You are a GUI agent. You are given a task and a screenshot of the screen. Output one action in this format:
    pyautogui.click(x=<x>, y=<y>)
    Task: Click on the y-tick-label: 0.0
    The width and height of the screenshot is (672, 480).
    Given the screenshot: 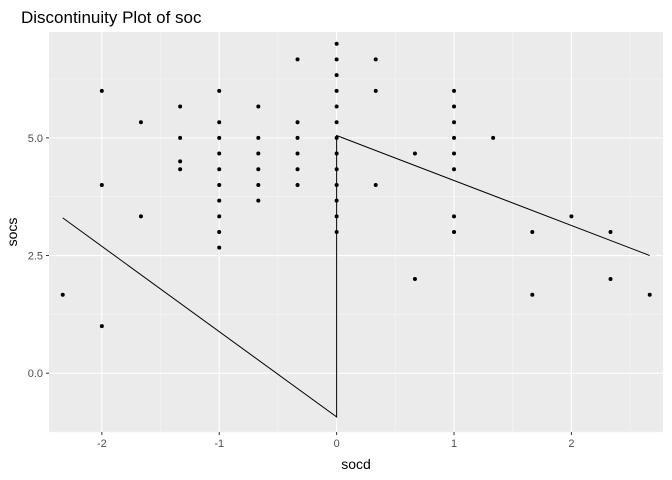 What is the action you would take?
    pyautogui.click(x=35, y=374)
    